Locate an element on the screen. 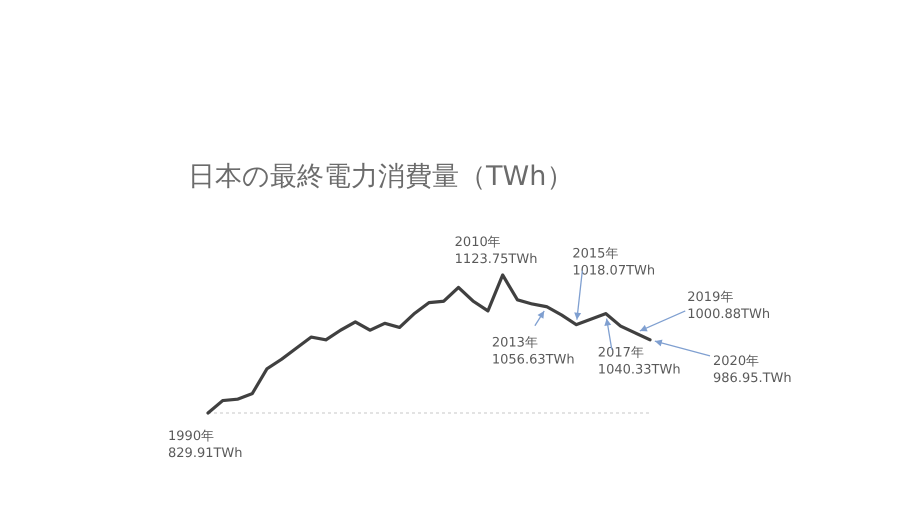 This screenshot has width=900, height=508. annotation: 2019年 1000.88TWh is located at coordinates (728, 306).